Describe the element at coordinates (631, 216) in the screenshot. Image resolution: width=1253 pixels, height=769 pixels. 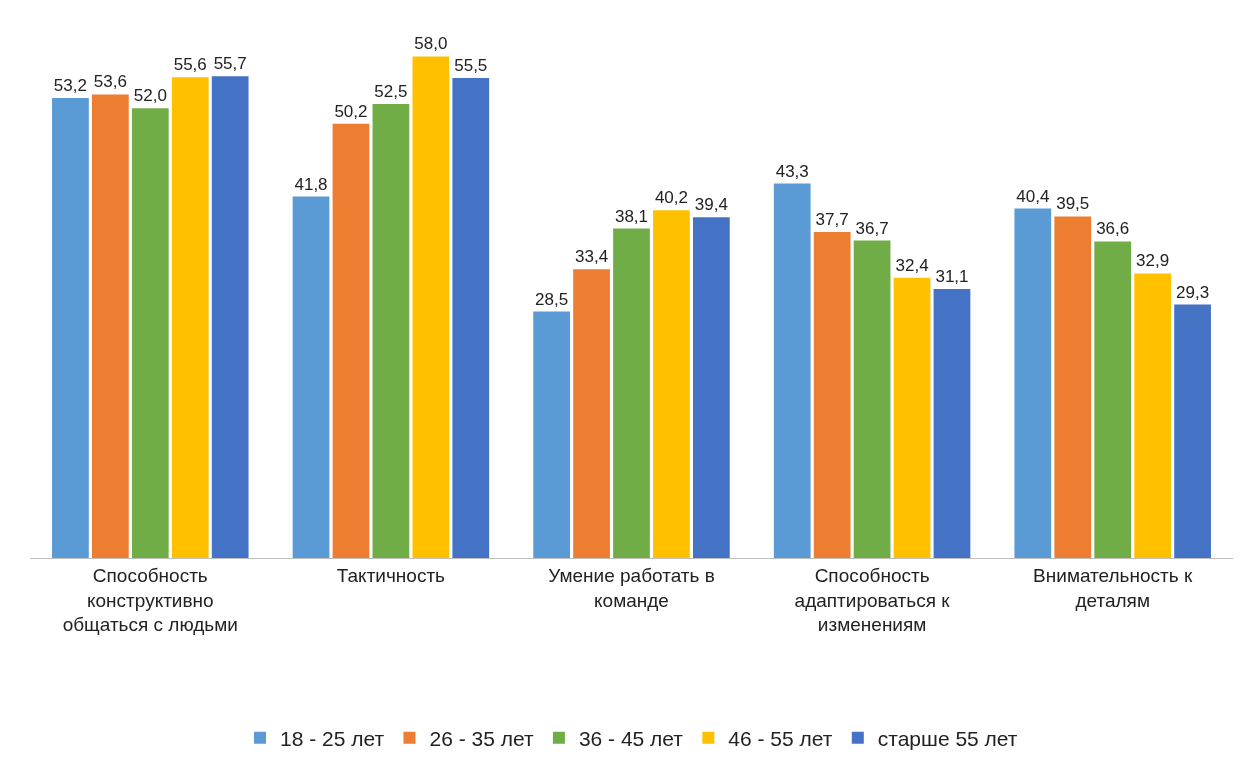
I see `data-label: 38,1` at that location.